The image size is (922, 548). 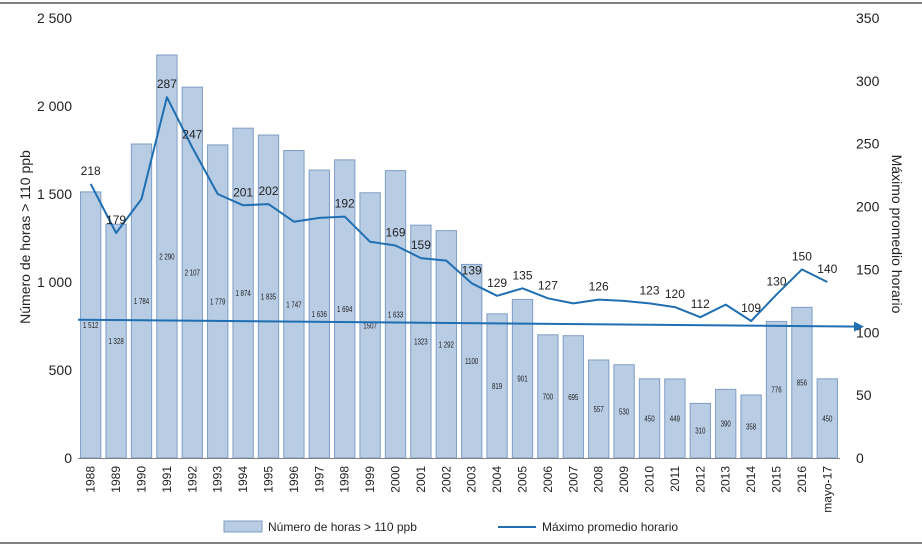 What do you see at coordinates (421, 479) in the screenshot?
I see `x-tick-label: 2001` at bounding box center [421, 479].